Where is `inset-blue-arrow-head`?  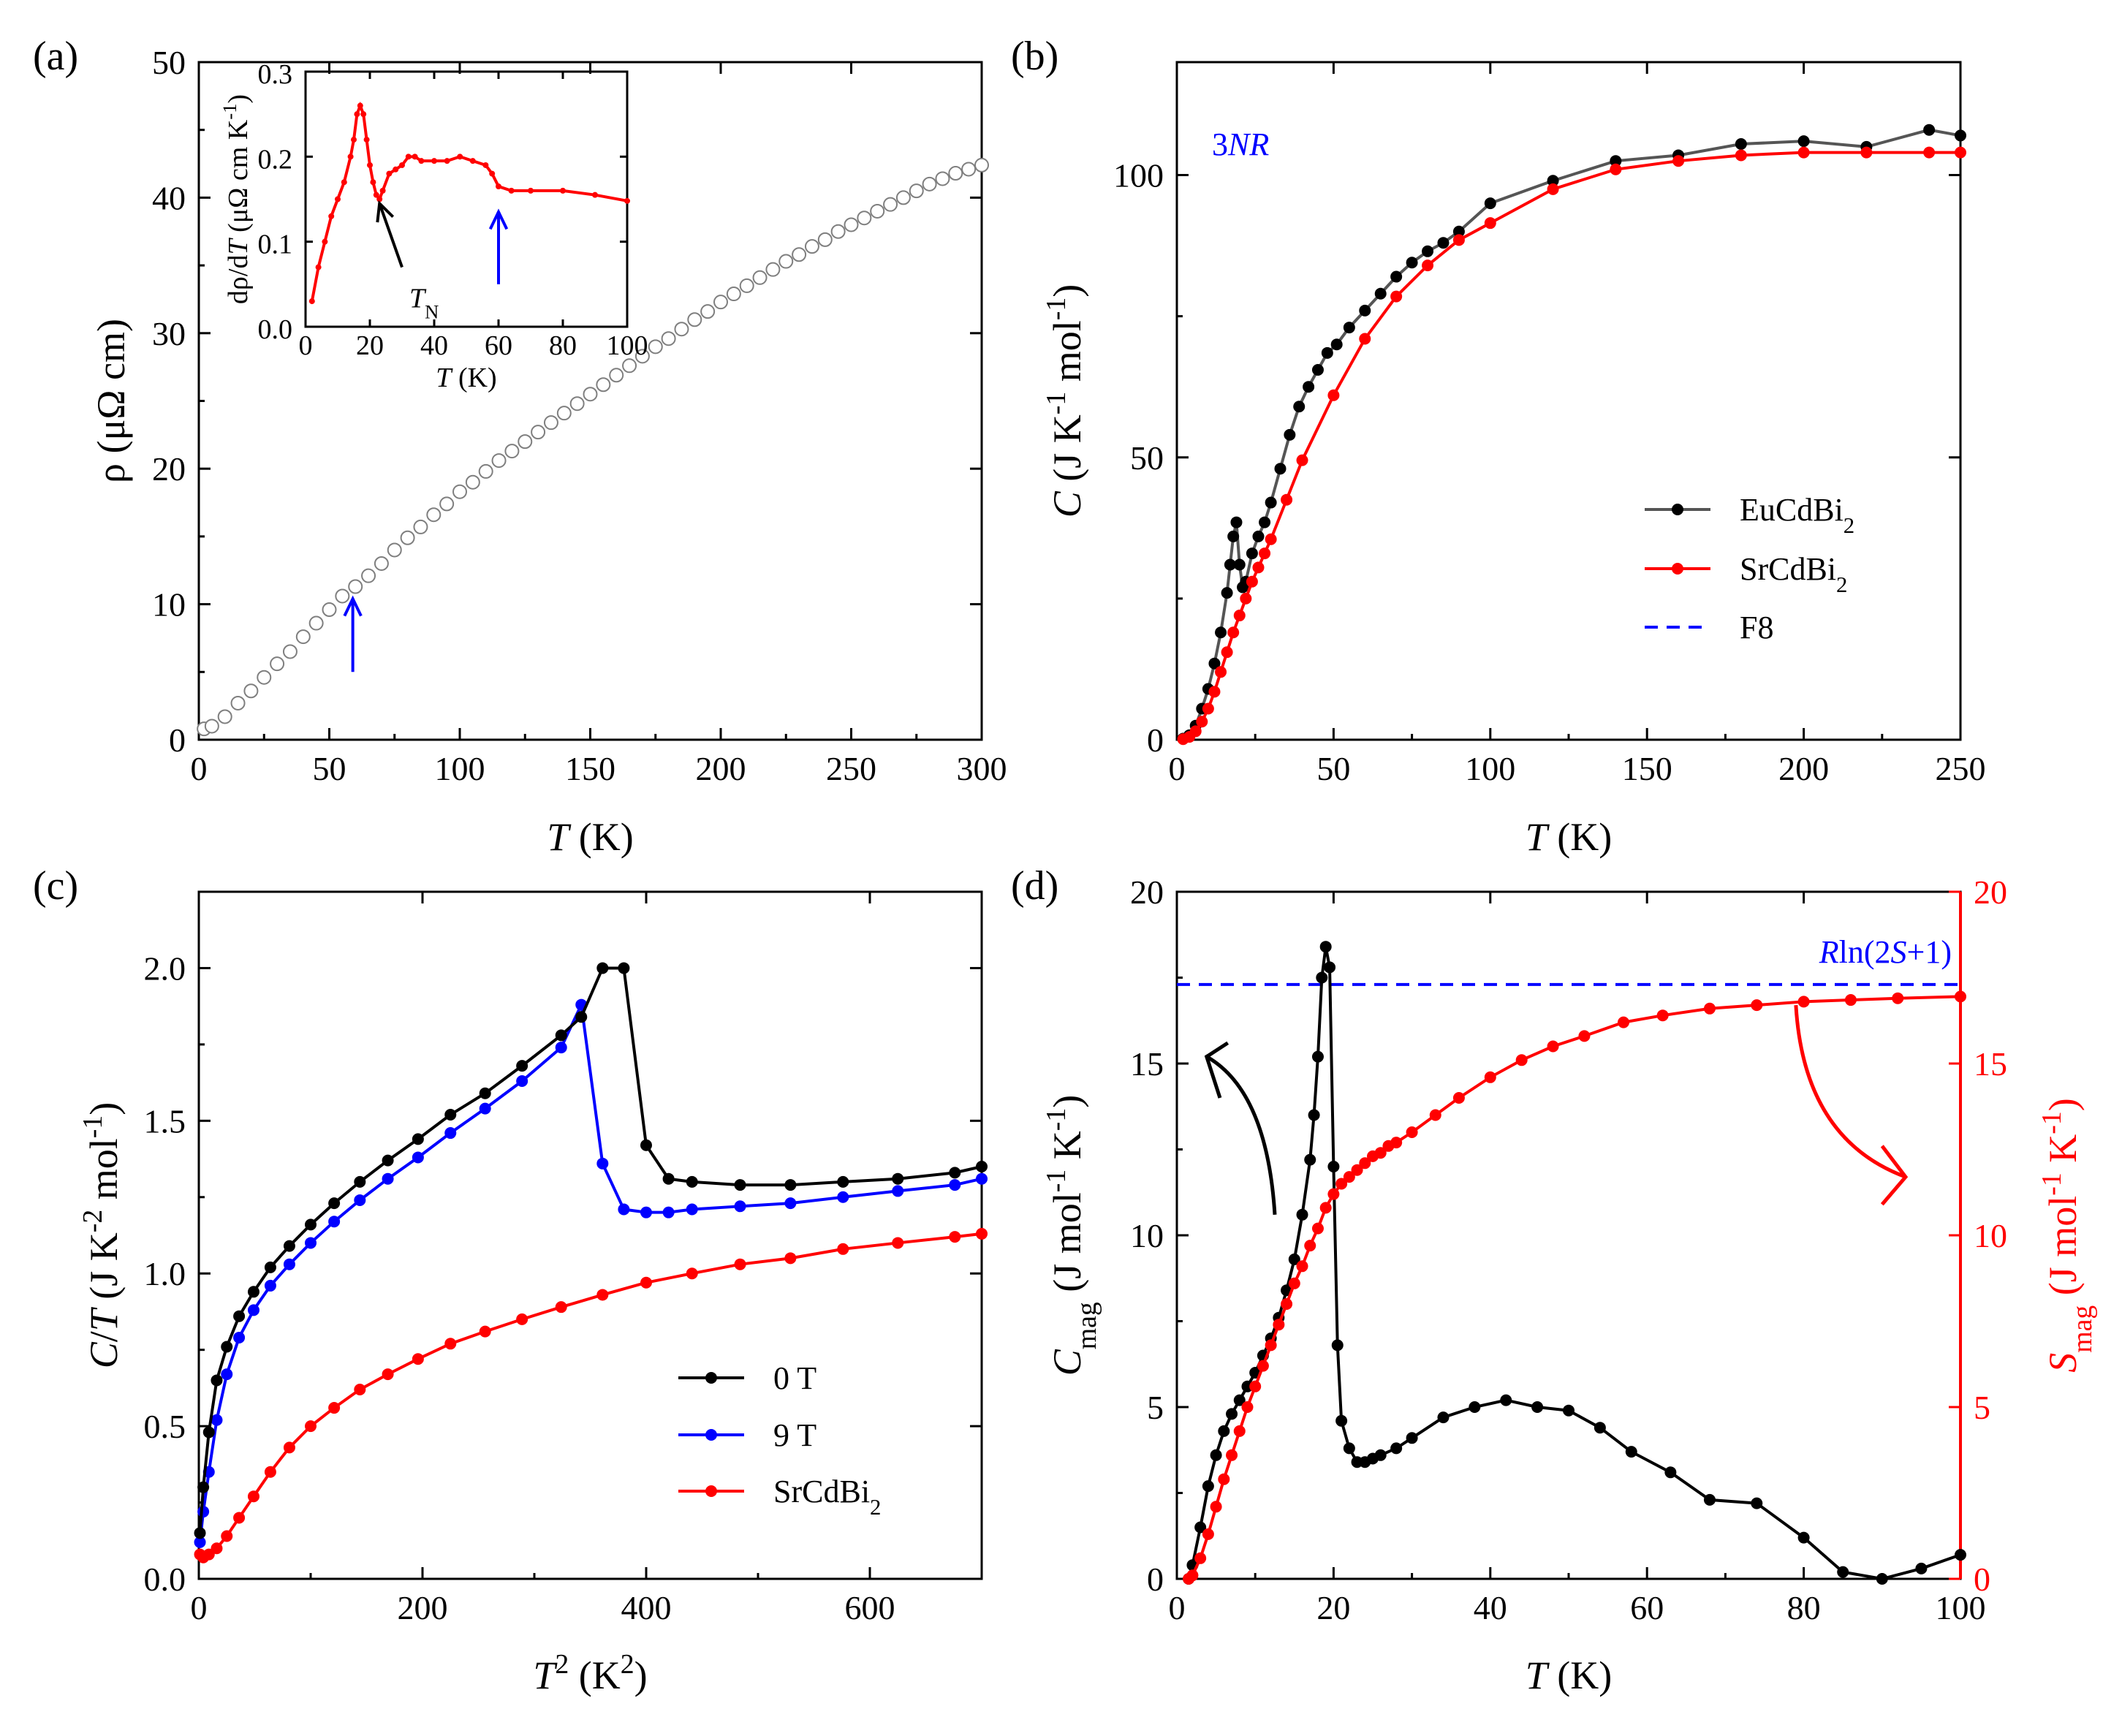
inset-blue-arrow-head is located at coordinates (498, 219).